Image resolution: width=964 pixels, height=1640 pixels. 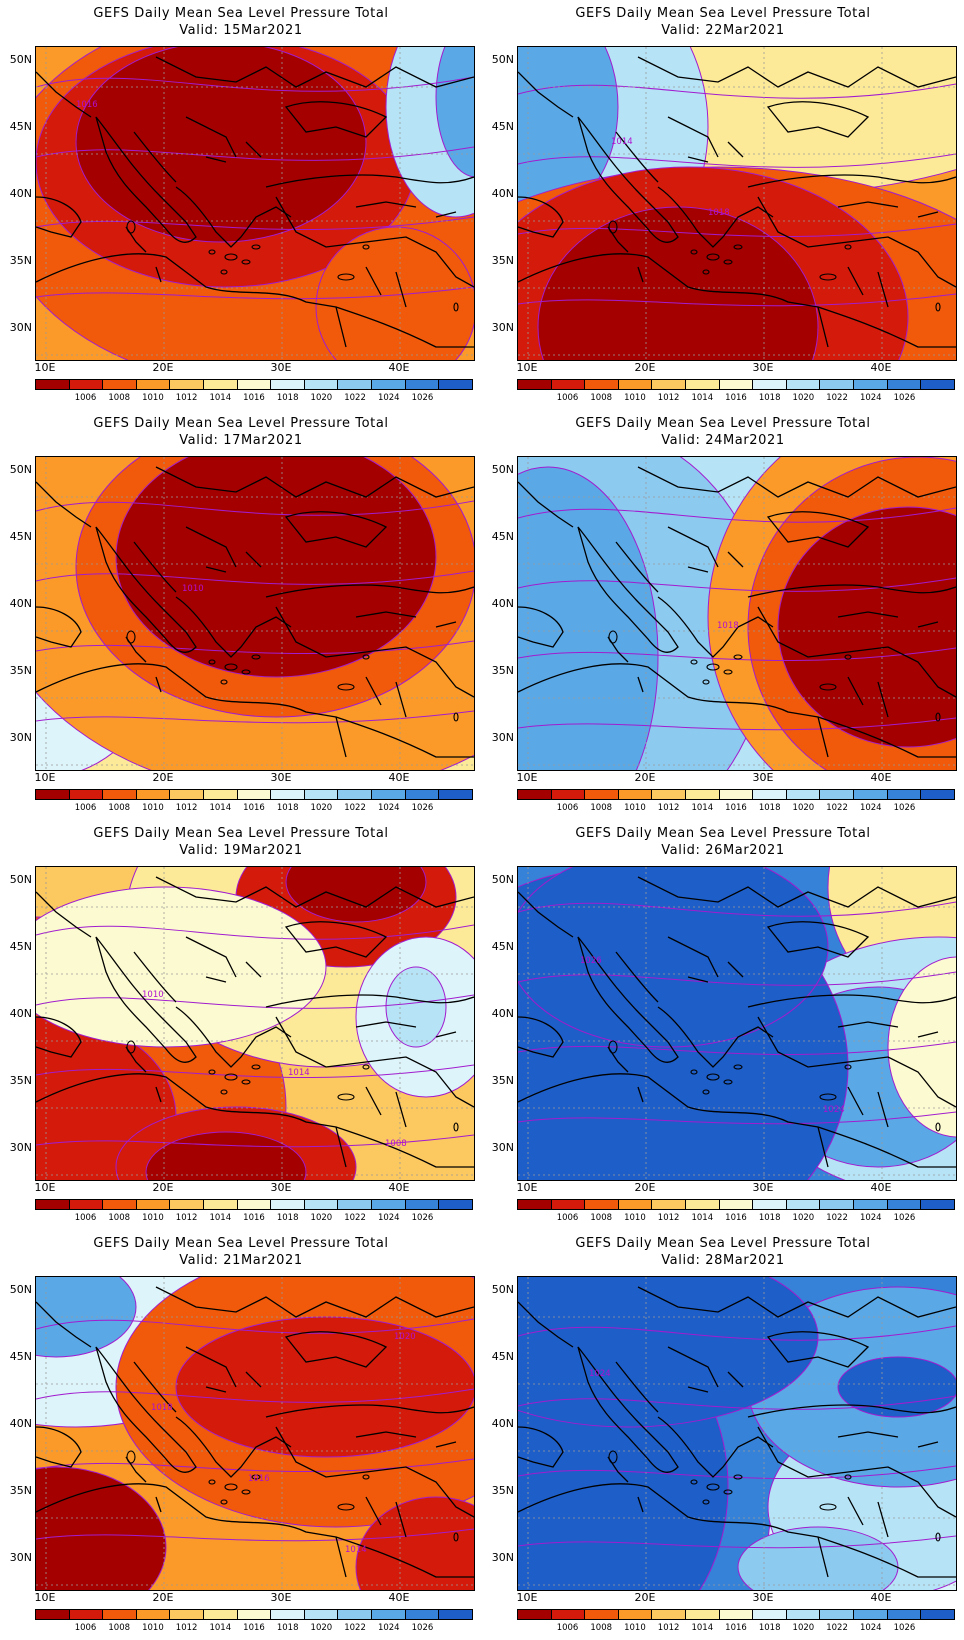 What do you see at coordinates (600, 1374) in the screenshot?
I see `contour-label: 1024` at bounding box center [600, 1374].